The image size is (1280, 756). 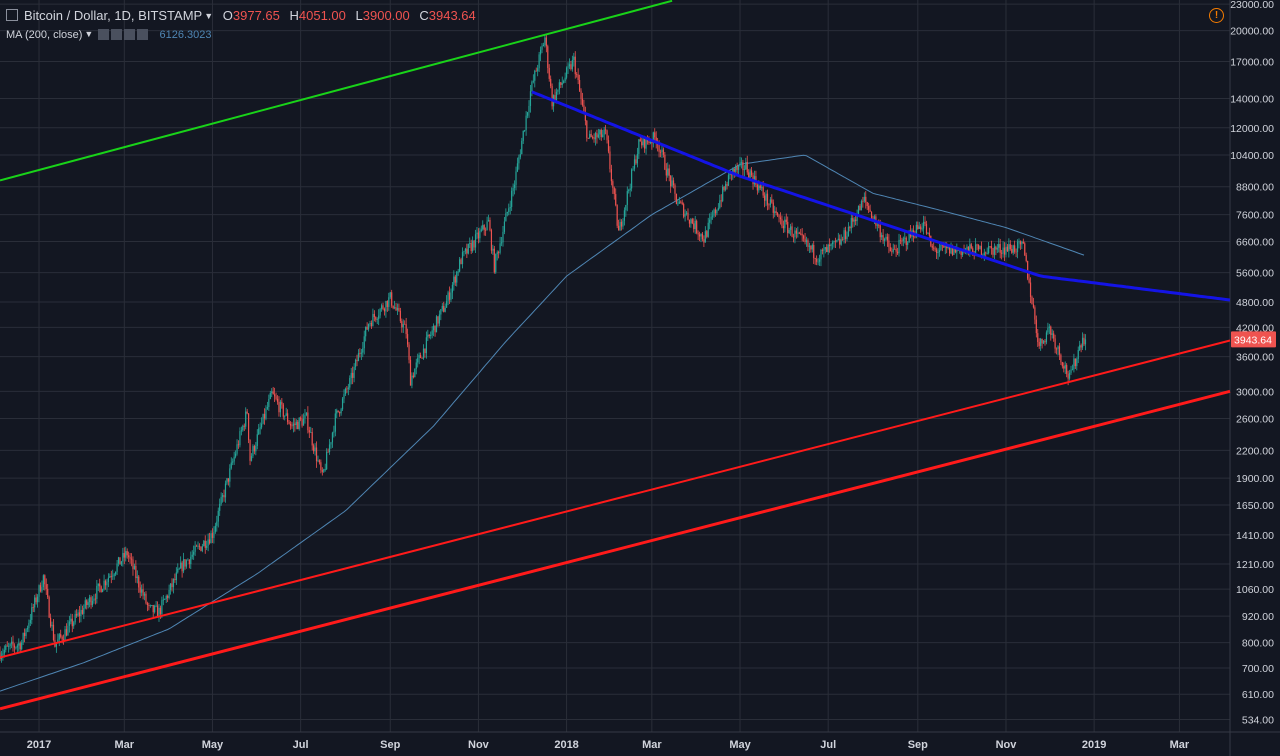 I want to click on collapse-legend-icon, so click(x=12, y=15).